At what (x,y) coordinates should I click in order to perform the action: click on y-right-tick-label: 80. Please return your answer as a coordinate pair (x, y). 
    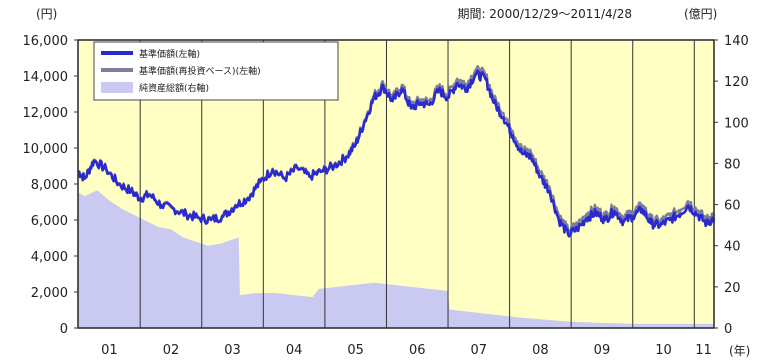
    Looking at the image, I should click on (732, 164).